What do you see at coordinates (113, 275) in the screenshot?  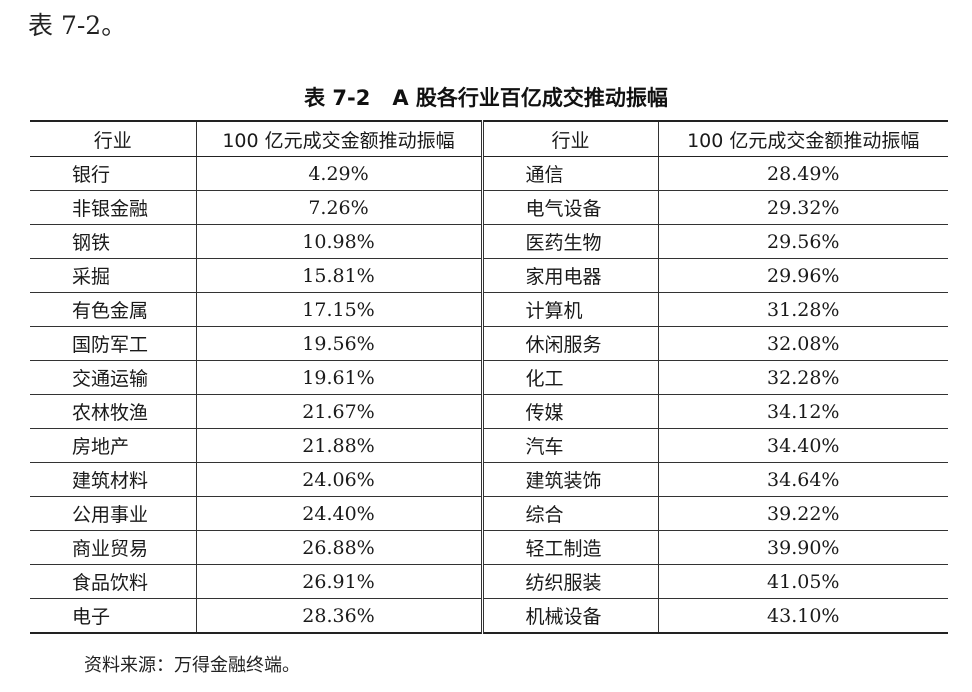 I see `left-industry-cell: 采掘` at bounding box center [113, 275].